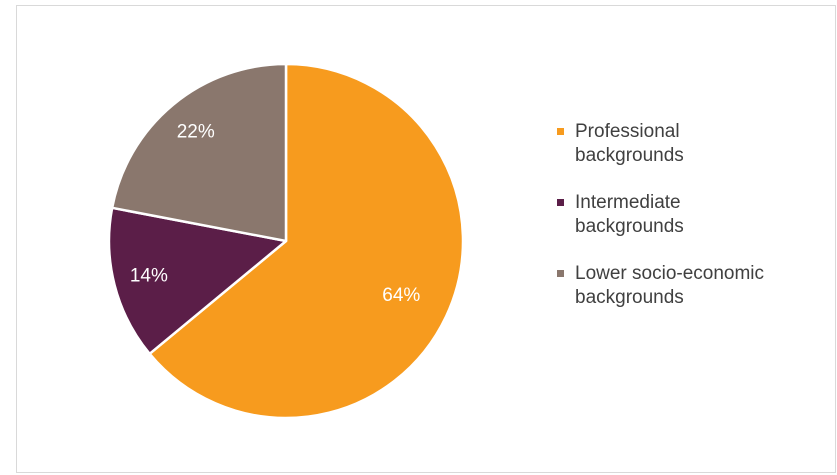  What do you see at coordinates (692, 144) in the screenshot?
I see `legend-item-professional: Professional backgrounds` at bounding box center [692, 144].